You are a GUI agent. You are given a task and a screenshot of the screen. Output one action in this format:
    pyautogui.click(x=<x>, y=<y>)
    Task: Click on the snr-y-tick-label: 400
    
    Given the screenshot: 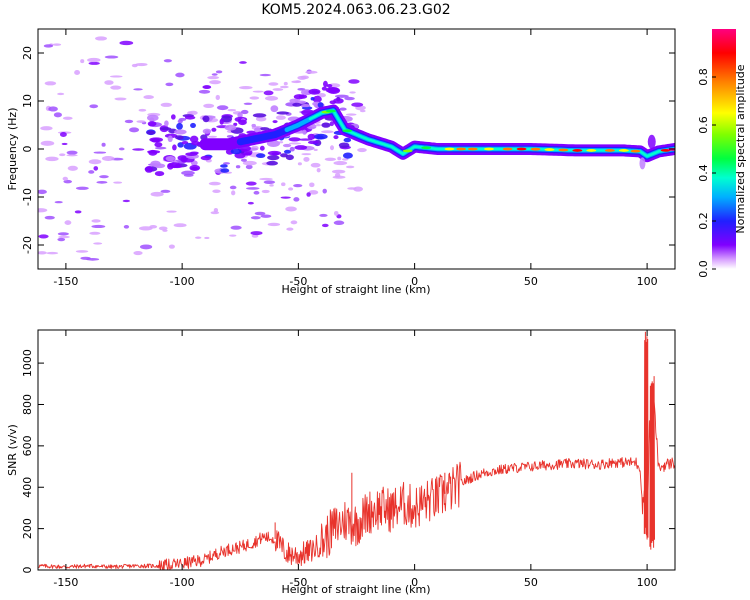 What is the action you would take?
    pyautogui.click(x=27, y=487)
    